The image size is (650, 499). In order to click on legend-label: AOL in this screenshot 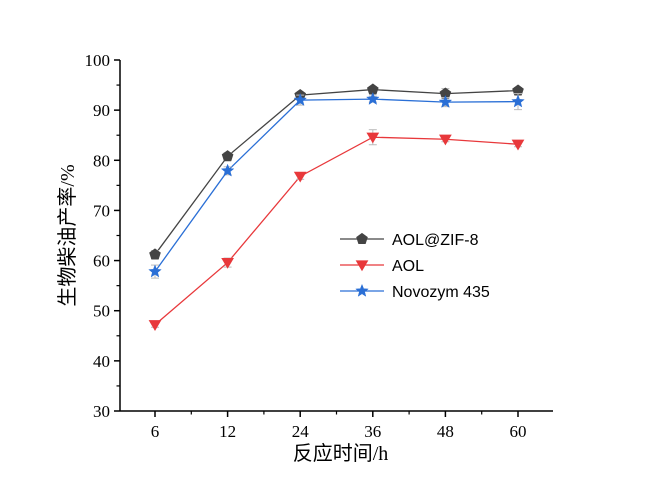, I will do `click(408, 266)`.